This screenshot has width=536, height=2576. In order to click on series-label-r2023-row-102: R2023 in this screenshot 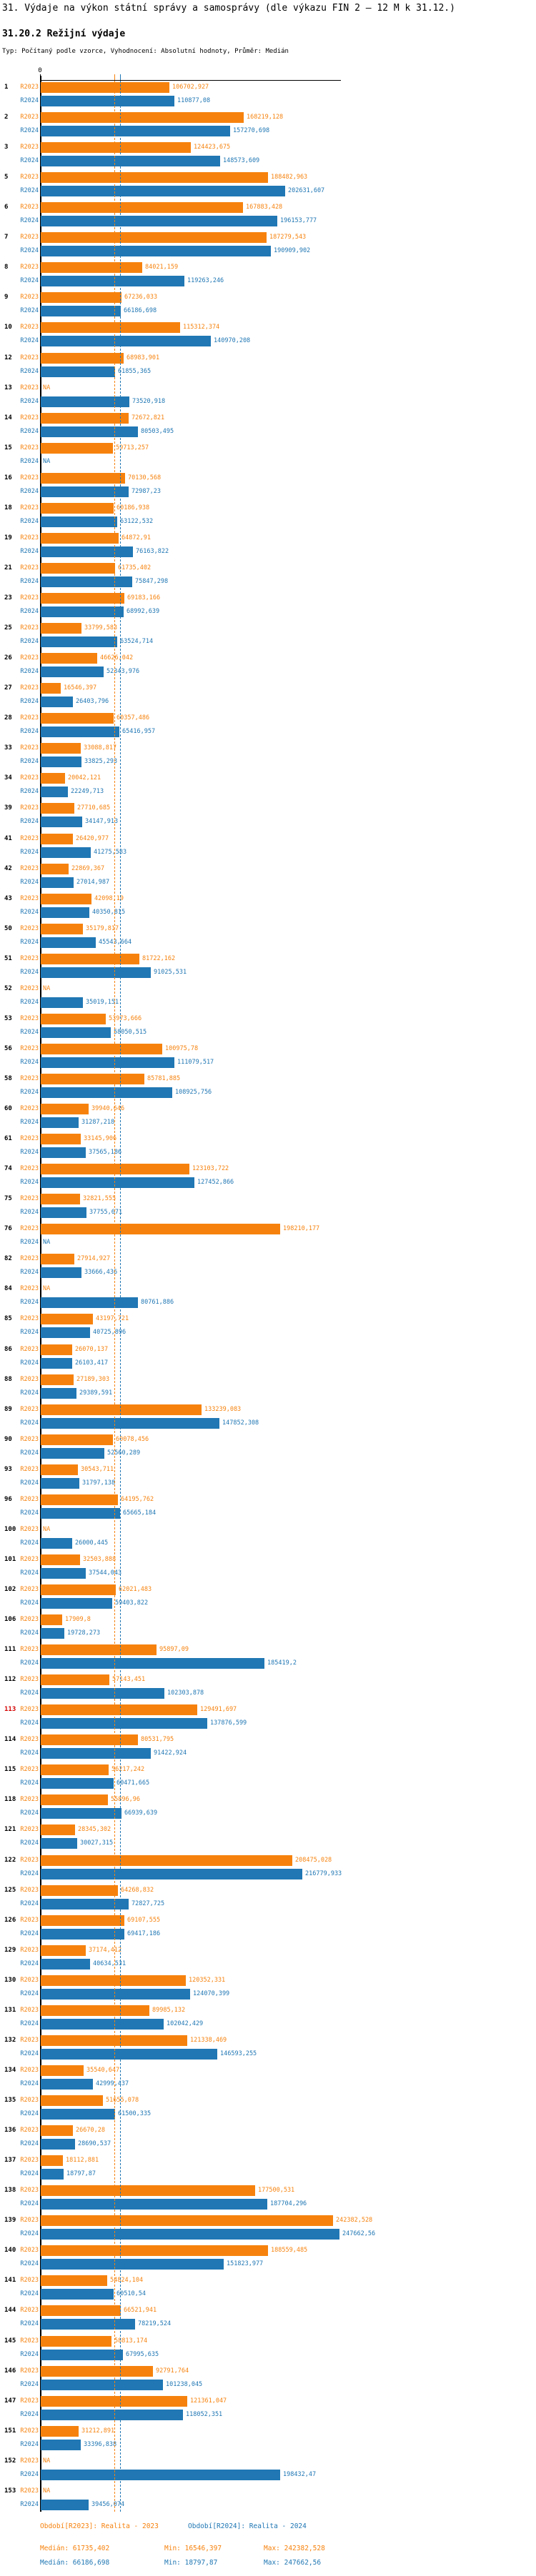, I will do `click(29, 1590)`.